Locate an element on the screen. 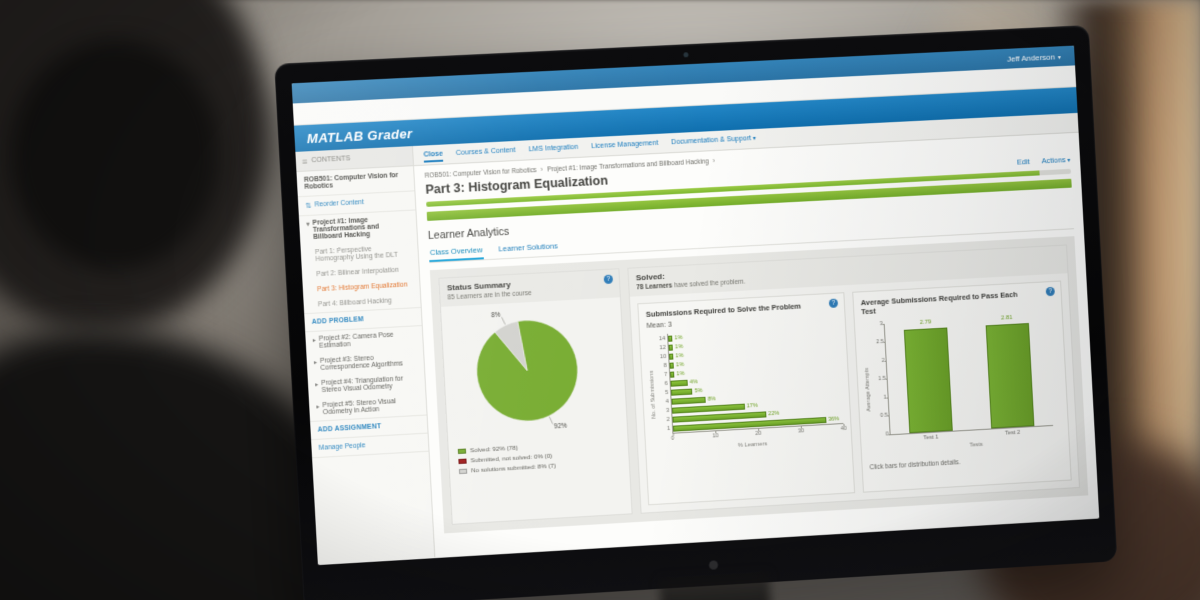 The height and width of the screenshot is (600, 1200). legend-swatch-green is located at coordinates (462, 451).